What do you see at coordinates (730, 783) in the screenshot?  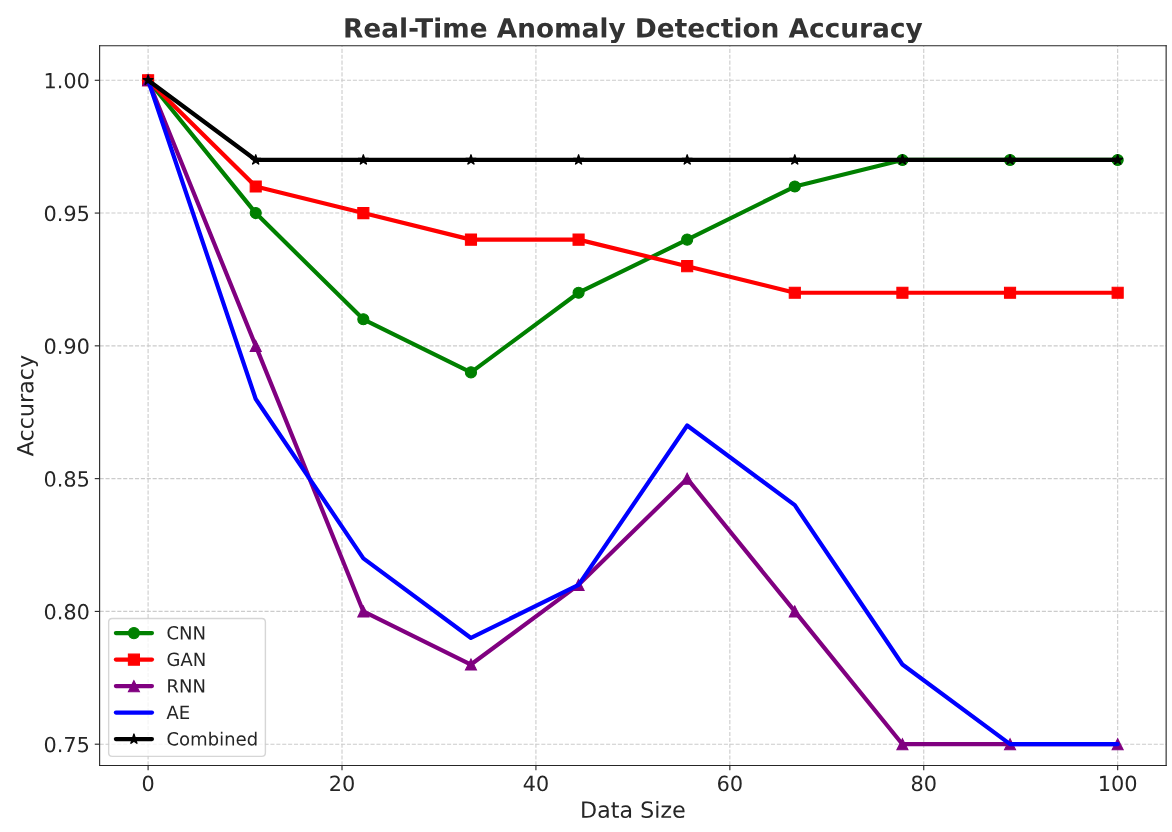 I see `x-tick-label: 60` at bounding box center [730, 783].